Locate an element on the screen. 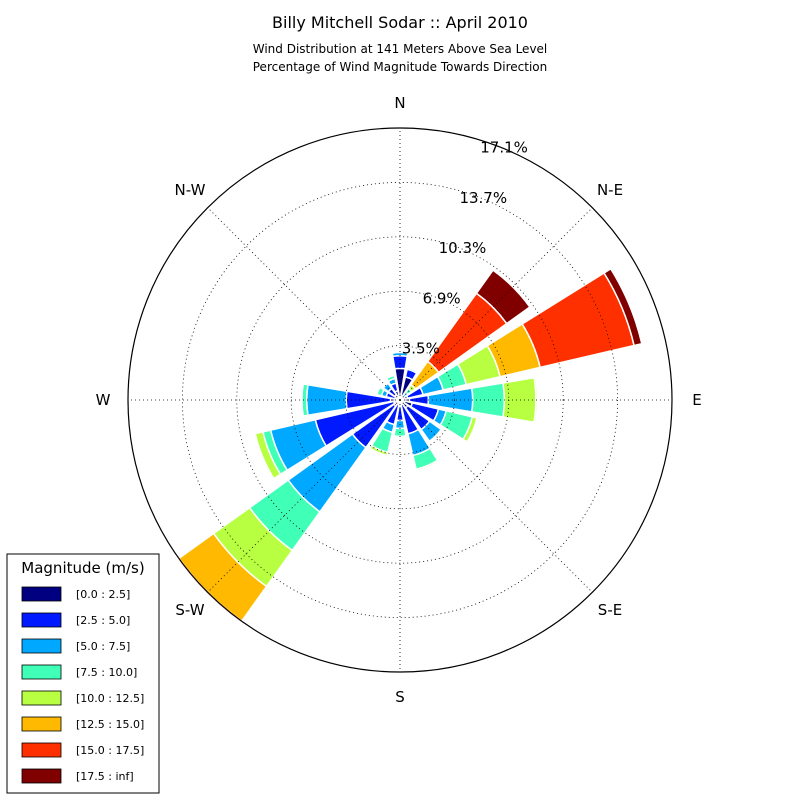 The image size is (800, 800). legend-label-2: [5.0 : 7.5] is located at coordinates (103, 646).